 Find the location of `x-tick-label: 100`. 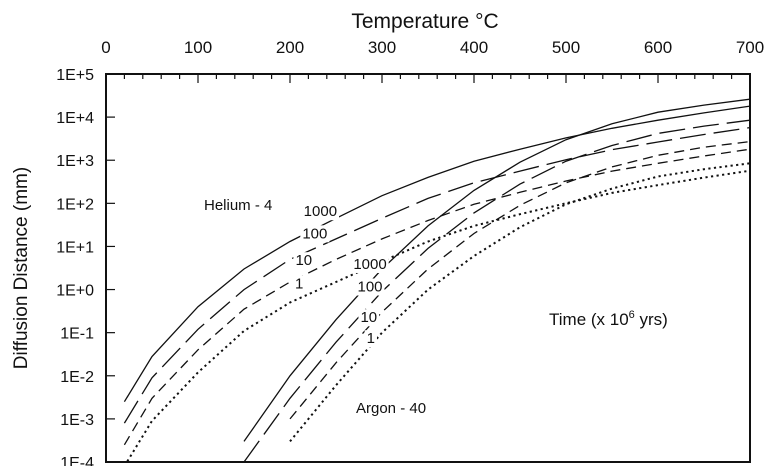

x-tick-label: 100 is located at coordinates (198, 47).